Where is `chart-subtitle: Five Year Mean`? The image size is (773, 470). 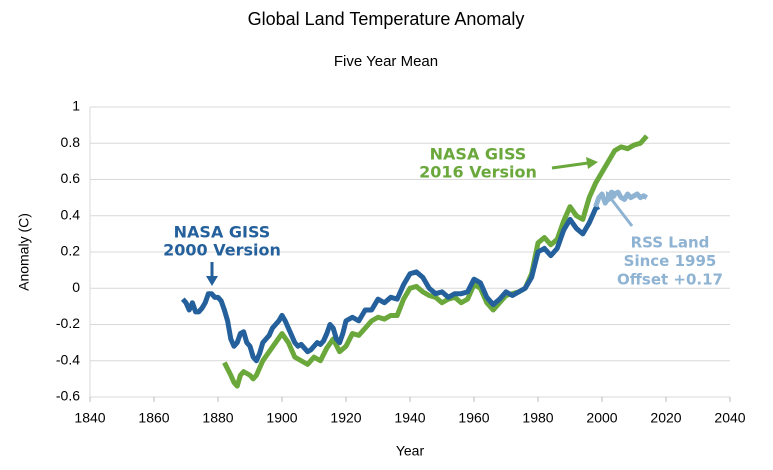
chart-subtitle: Five Year Mean is located at coordinates (386, 61).